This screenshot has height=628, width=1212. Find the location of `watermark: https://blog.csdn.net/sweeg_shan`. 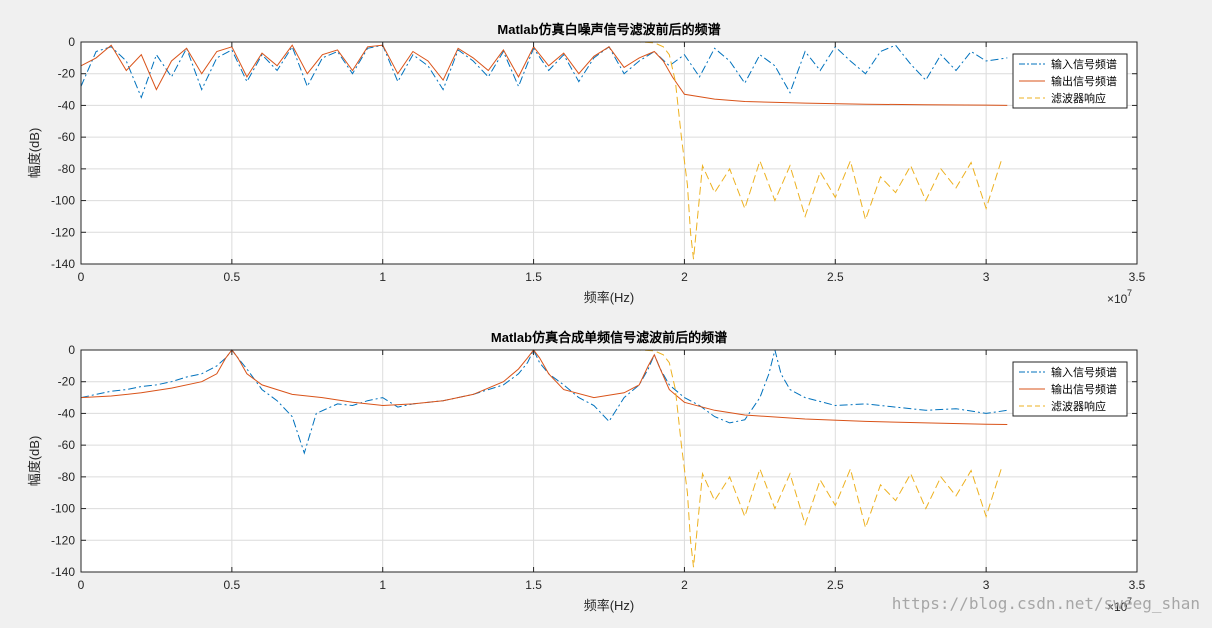

watermark: https://blog.csdn.net/sweeg_shan is located at coordinates (1046, 603).